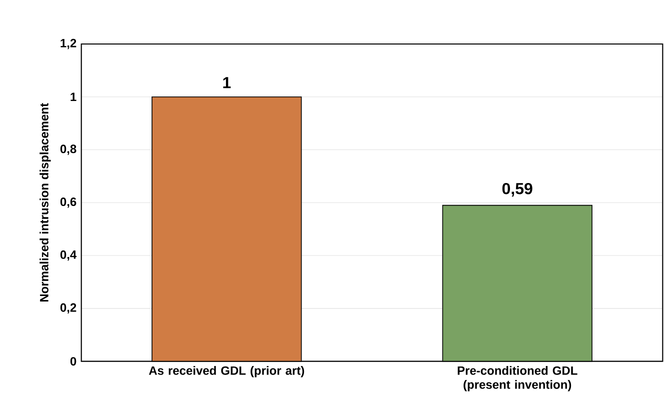 The image size is (664, 416). I want to click on y-tick-label: 0,6, so click(68, 203).